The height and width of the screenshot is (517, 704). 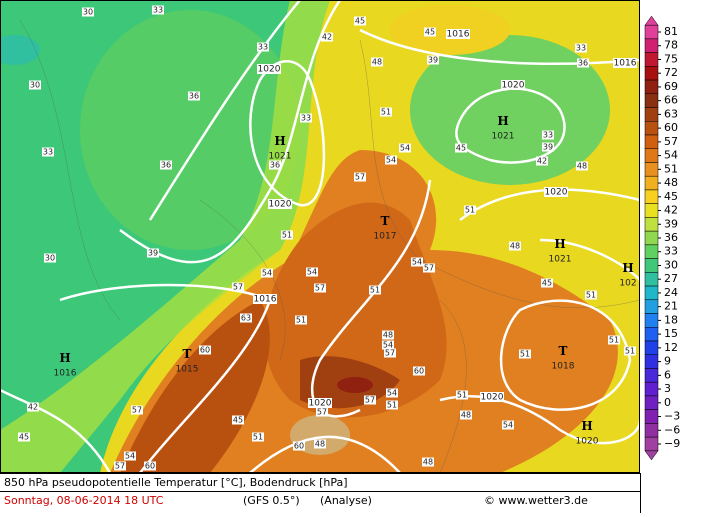 I want to click on pressure-value: 1017, so click(x=385, y=237).